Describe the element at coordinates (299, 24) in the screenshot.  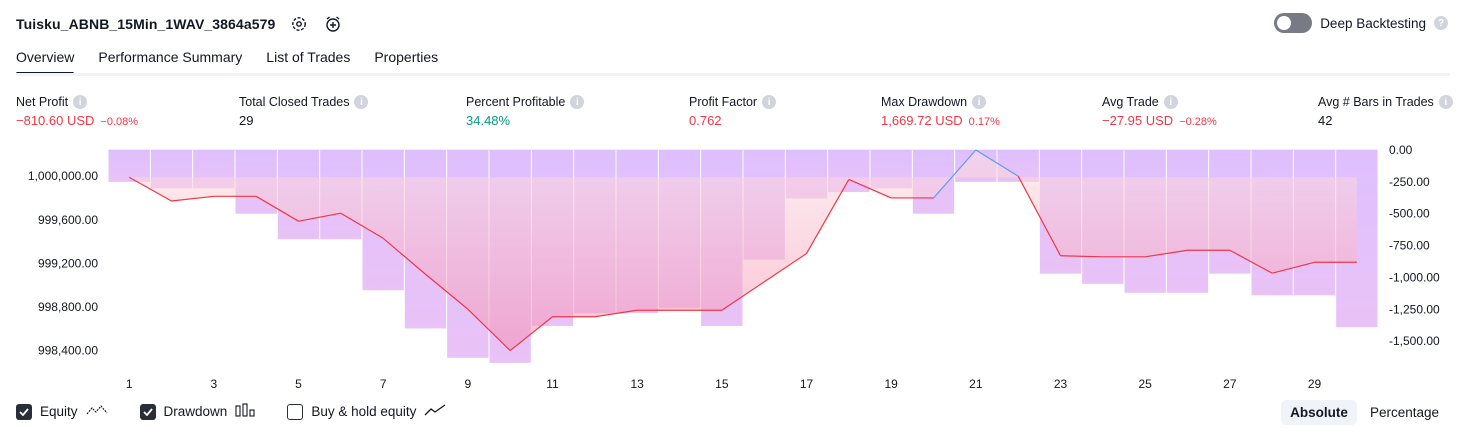
I see `settings-gear-icon` at that location.